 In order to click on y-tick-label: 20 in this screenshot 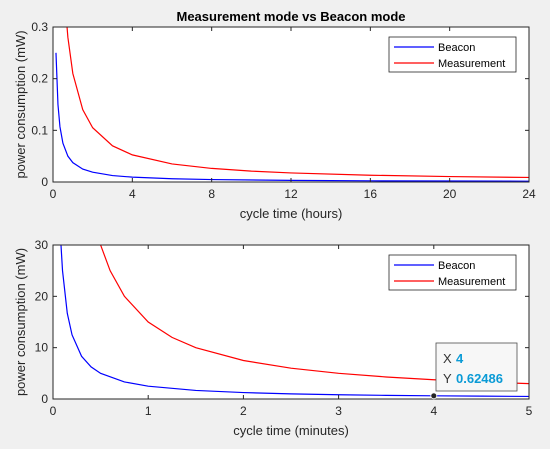, I will do `click(42, 296)`.